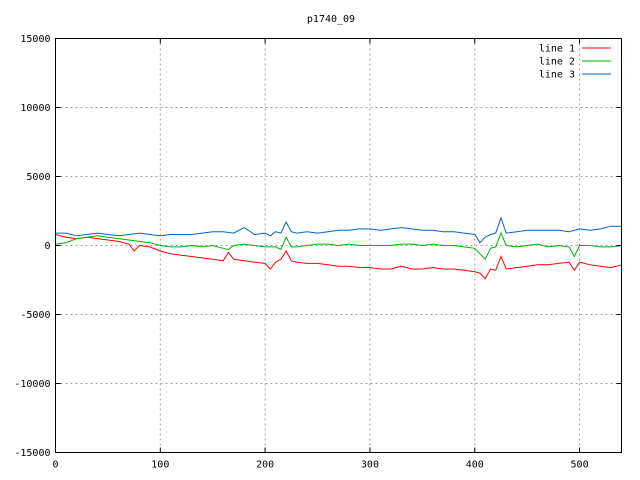 This screenshot has width=640, height=480. I want to click on x-tick-label: 100, so click(160, 465).